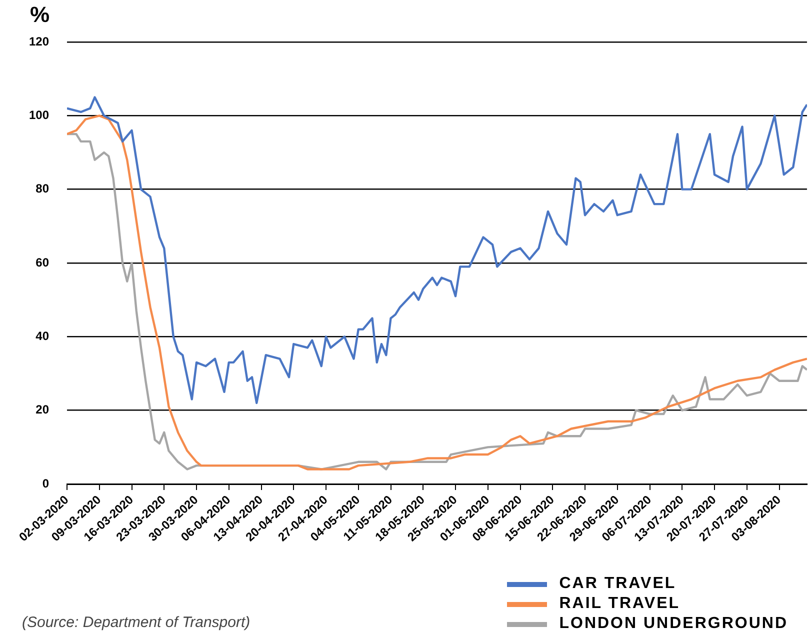 The height and width of the screenshot is (636, 808). Describe the element at coordinates (136, 622) in the screenshot. I see `text: (Source: Department of Transport)` at that location.